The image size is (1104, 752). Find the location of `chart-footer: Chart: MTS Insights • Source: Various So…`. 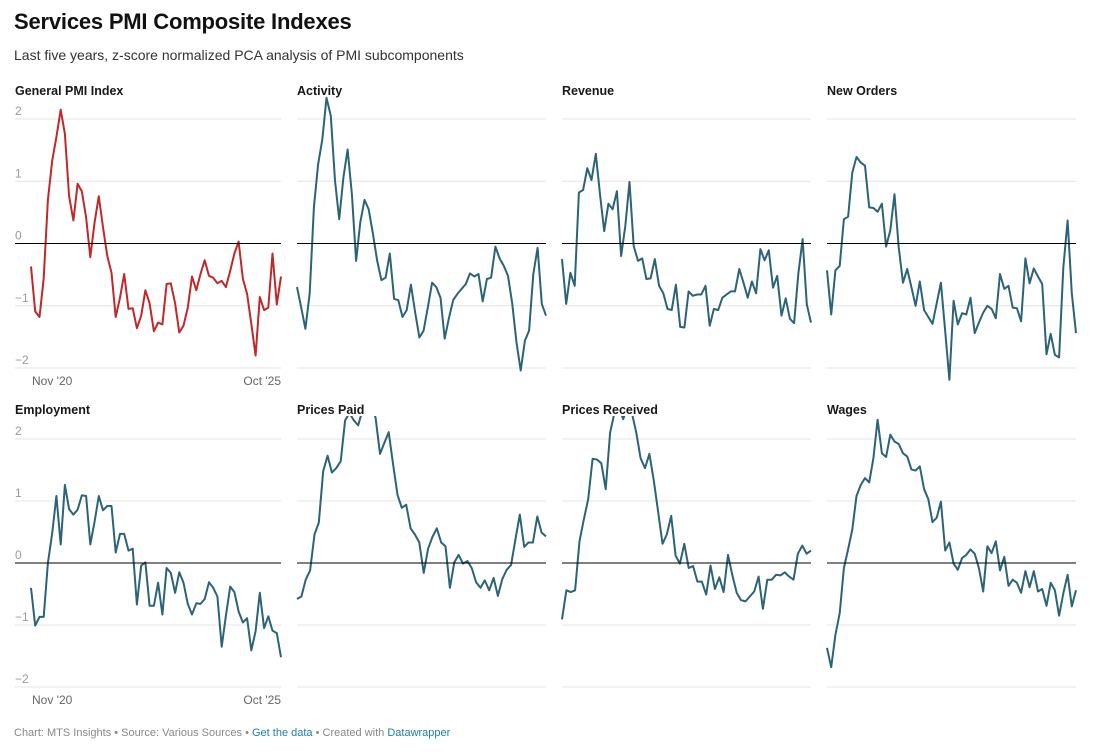

chart-footer: Chart: MTS Insights • Source: Various So… is located at coordinates (232, 733).